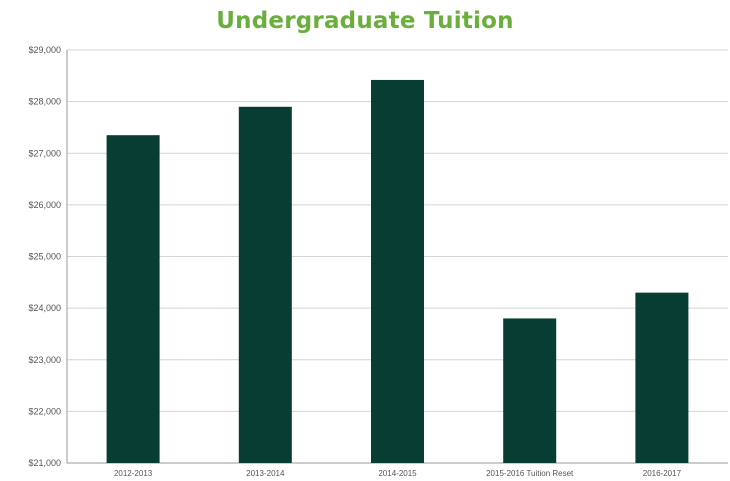 The height and width of the screenshot is (481, 730). Describe the element at coordinates (44, 463) in the screenshot. I see `y-tick-label: $21,000` at that location.